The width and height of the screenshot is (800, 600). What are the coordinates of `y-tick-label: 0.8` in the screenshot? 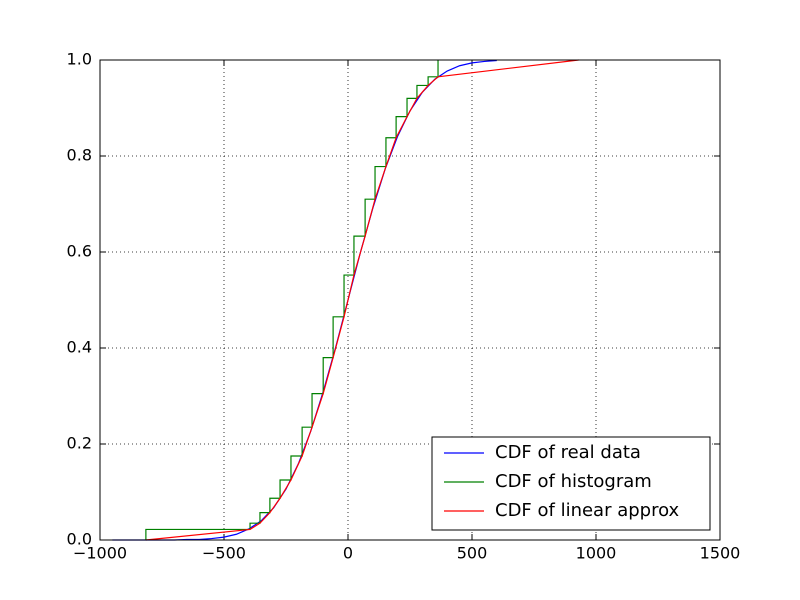 It's located at (79, 155).